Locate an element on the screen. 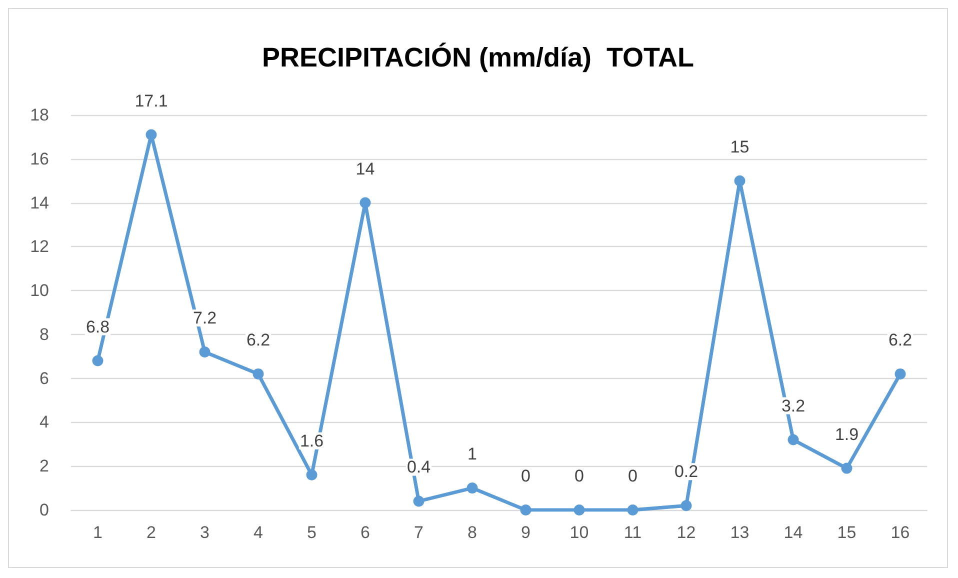 The height and width of the screenshot is (578, 958). x-tick-label: 1 is located at coordinates (97, 532).